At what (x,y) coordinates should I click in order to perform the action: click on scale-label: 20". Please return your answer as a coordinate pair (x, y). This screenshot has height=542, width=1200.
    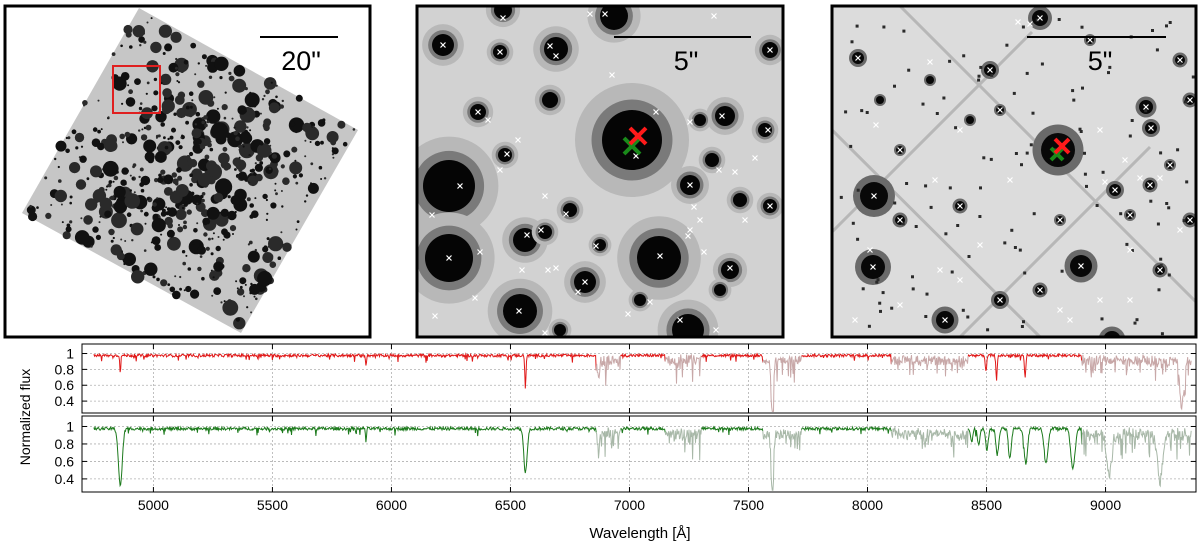
    Looking at the image, I should click on (301, 61).